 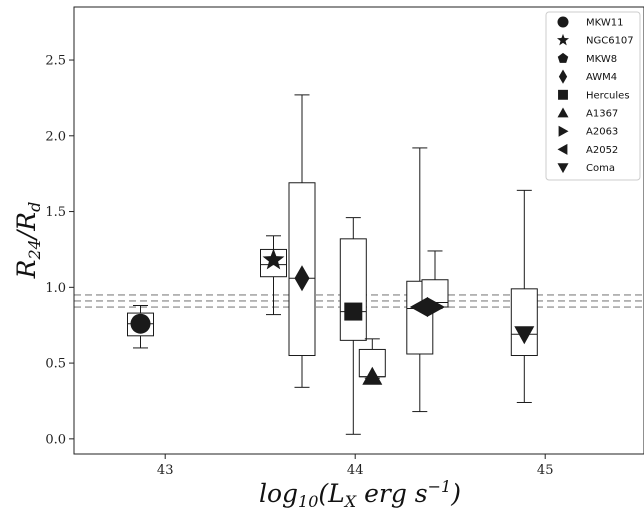 I want to click on legend-marker-mkw11, so click(x=563, y=22).